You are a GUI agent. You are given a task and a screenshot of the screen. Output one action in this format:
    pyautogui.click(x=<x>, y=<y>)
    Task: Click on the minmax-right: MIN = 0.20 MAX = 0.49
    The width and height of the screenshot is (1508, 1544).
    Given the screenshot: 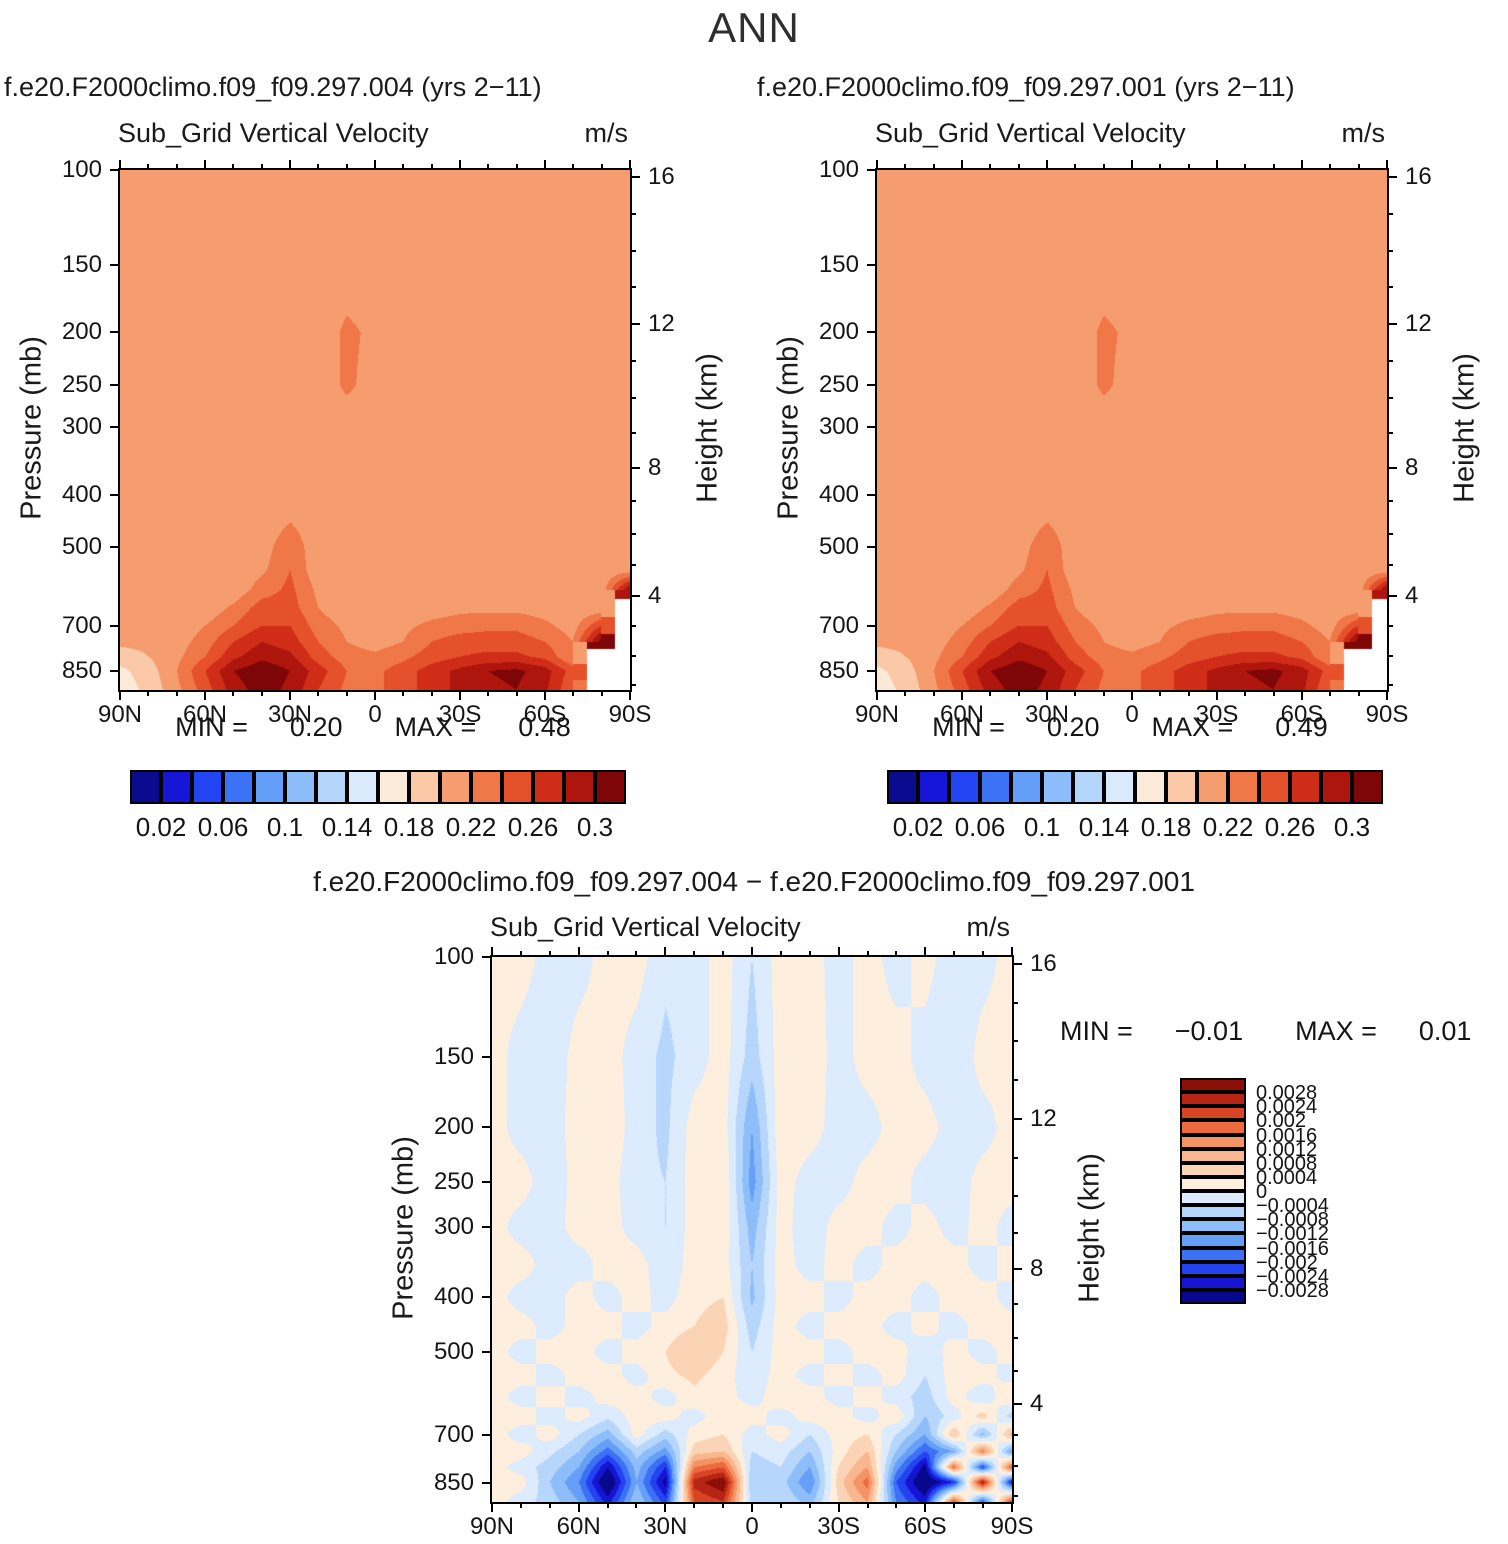 What is the action you would take?
    pyautogui.click(x=1130, y=727)
    